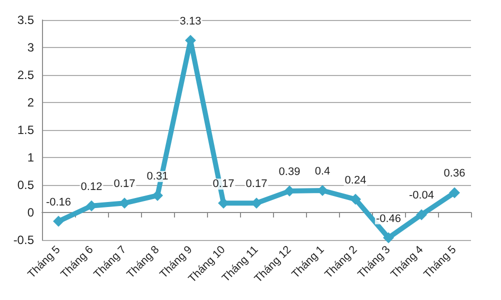  What do you see at coordinates (25, 130) in the screenshot?
I see `y-tick-label: 1.5` at bounding box center [25, 130].